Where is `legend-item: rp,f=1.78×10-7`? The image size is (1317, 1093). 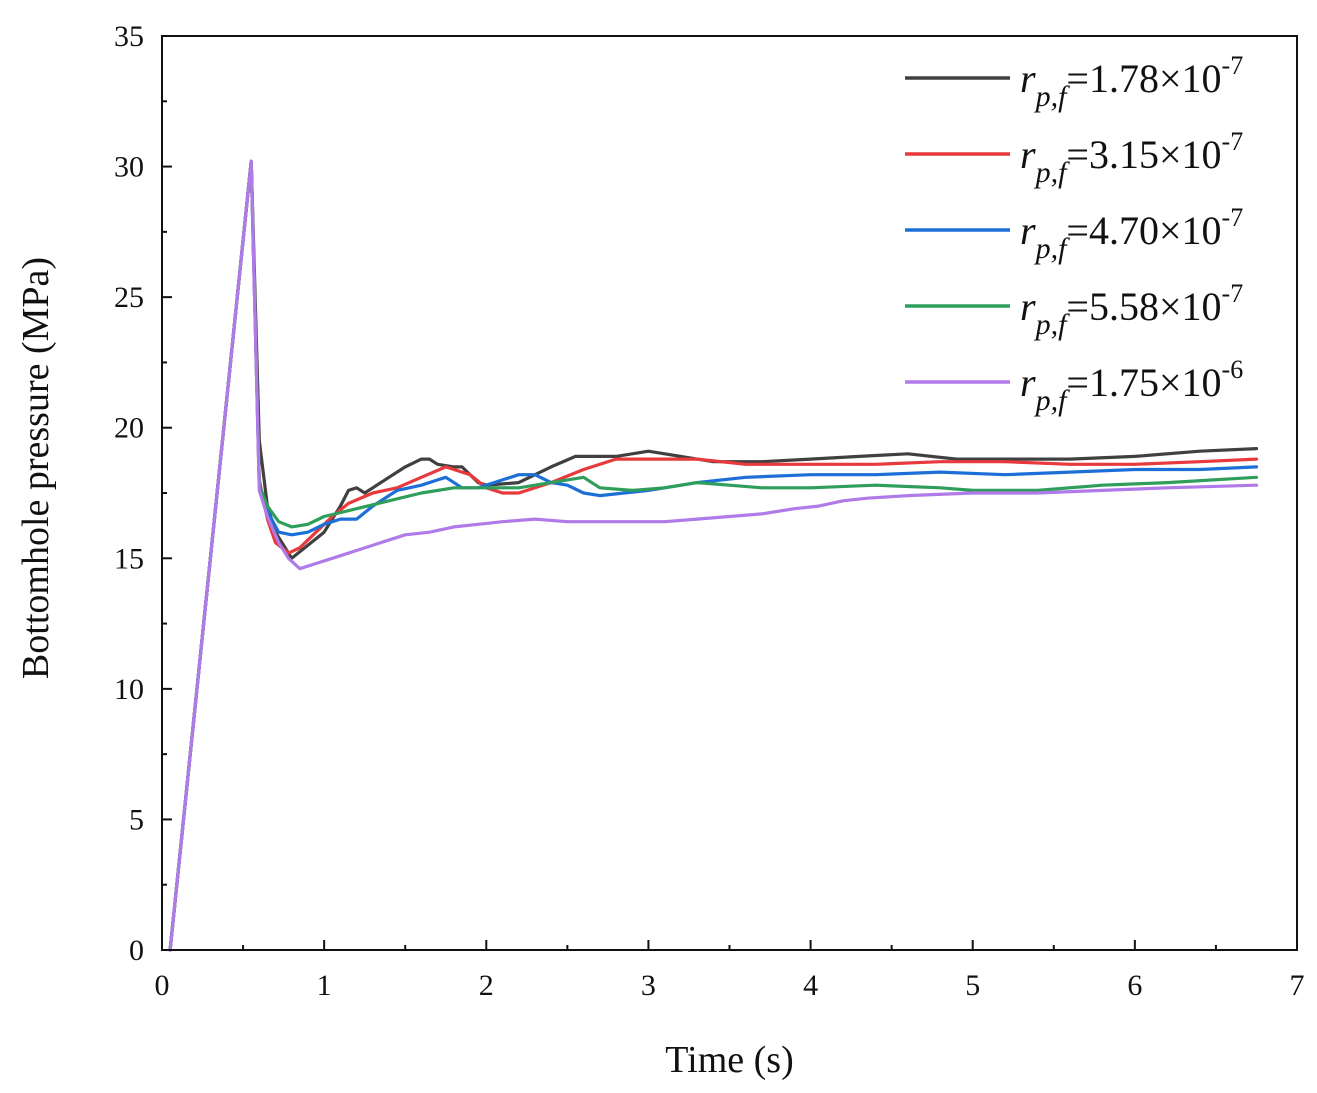 legend-item: rp,f=1.78×10-7 is located at coordinates (1074, 82).